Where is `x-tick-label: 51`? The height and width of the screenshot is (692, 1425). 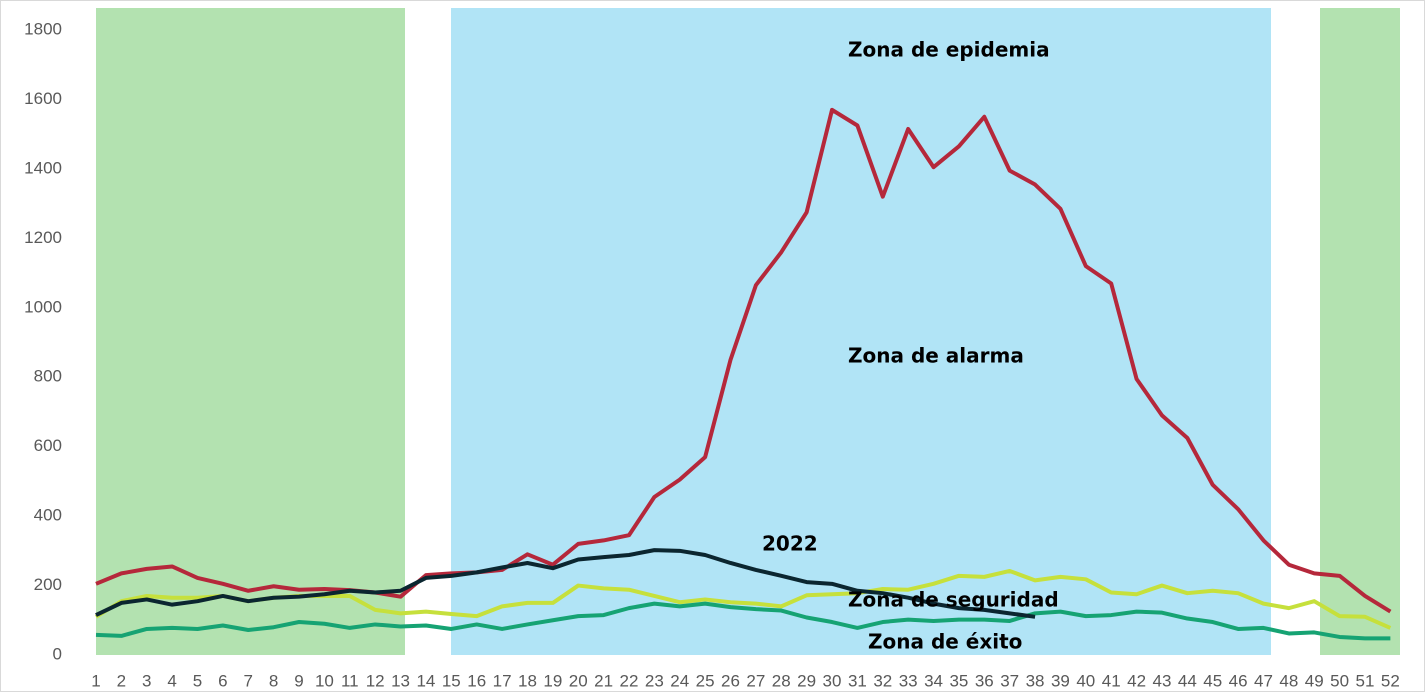 x-tick-label: 51 is located at coordinates (1365, 680).